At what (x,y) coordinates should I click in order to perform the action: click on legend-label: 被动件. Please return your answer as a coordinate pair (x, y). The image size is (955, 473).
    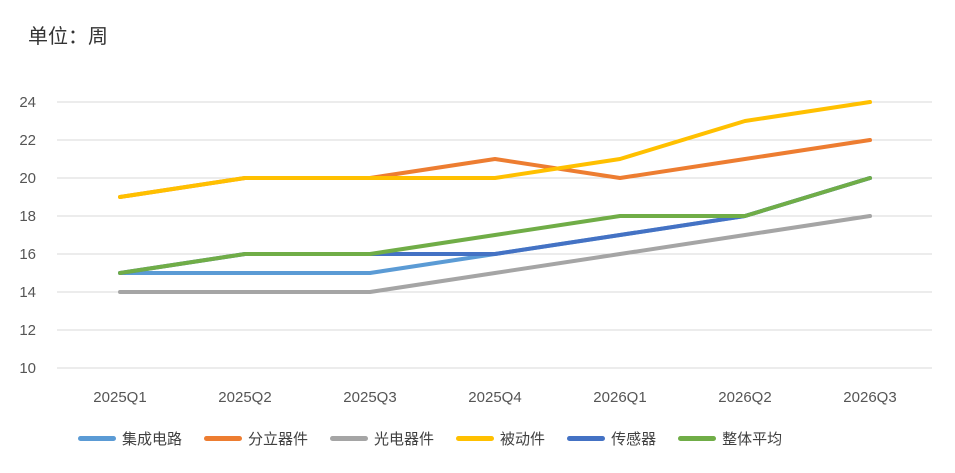
    Looking at the image, I should click on (523, 439).